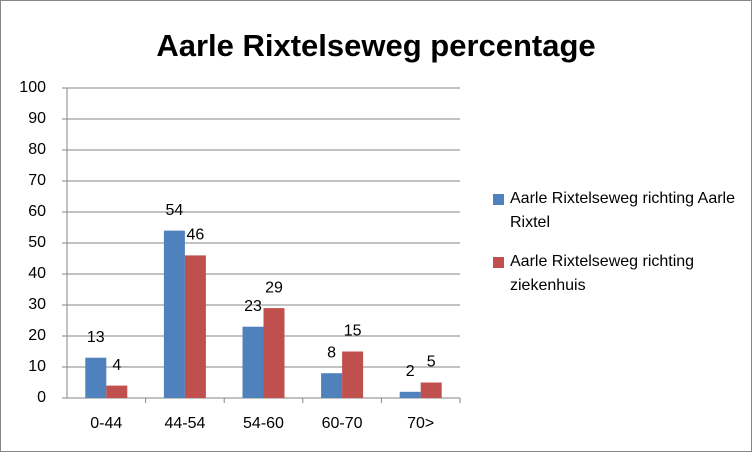 This screenshot has height=452, width=752. What do you see at coordinates (37, 273) in the screenshot?
I see `y-tick-label: 40` at bounding box center [37, 273].